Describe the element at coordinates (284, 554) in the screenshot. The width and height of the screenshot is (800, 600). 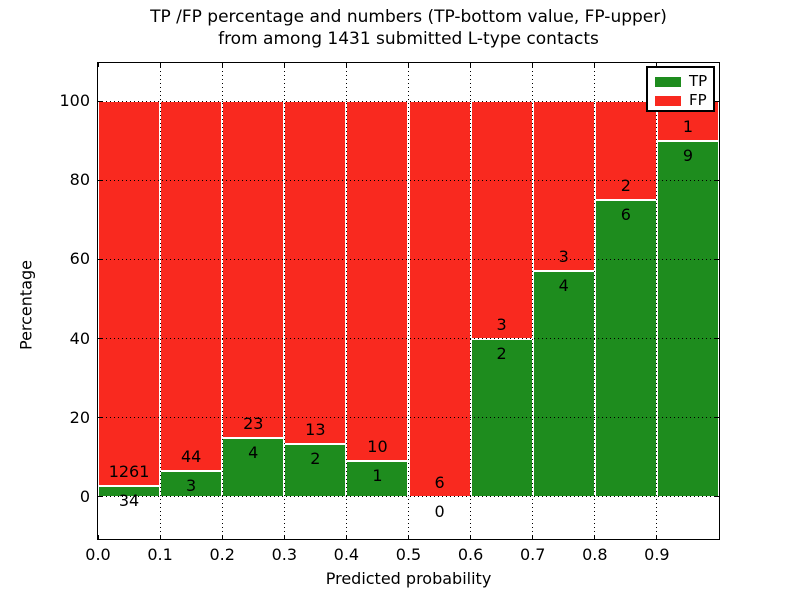
I see `x-tick-label: 0.3` at that location.